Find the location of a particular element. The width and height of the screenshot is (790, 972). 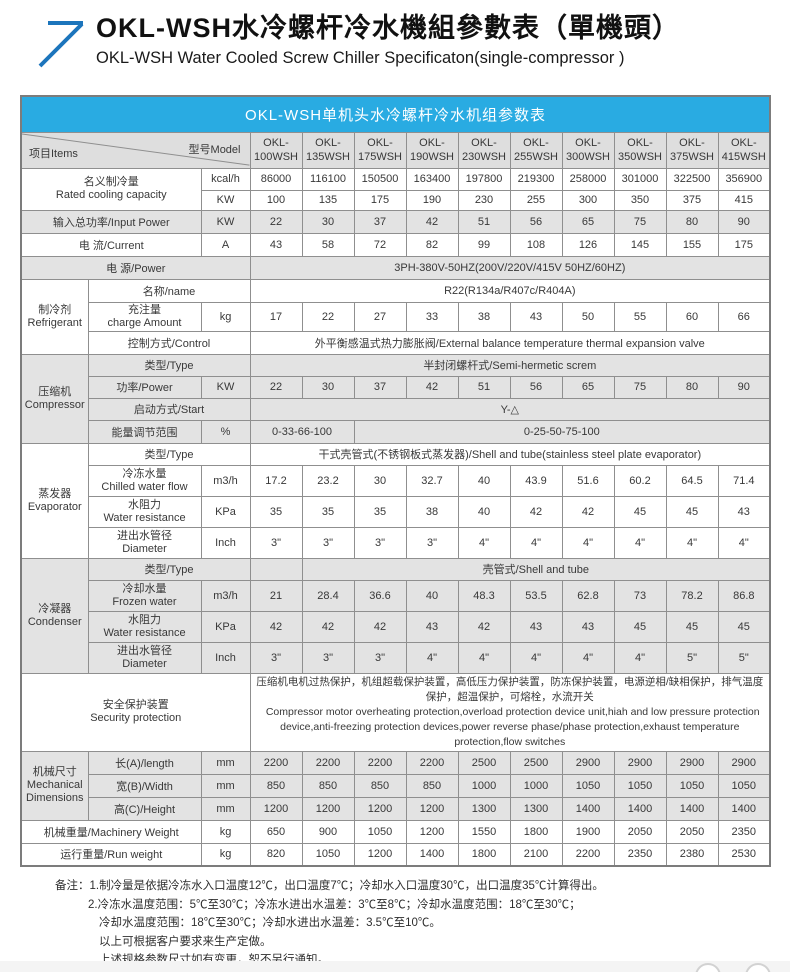

machinery-weight-label: 机械重量/Machinery Weight is located at coordinates (111, 831).